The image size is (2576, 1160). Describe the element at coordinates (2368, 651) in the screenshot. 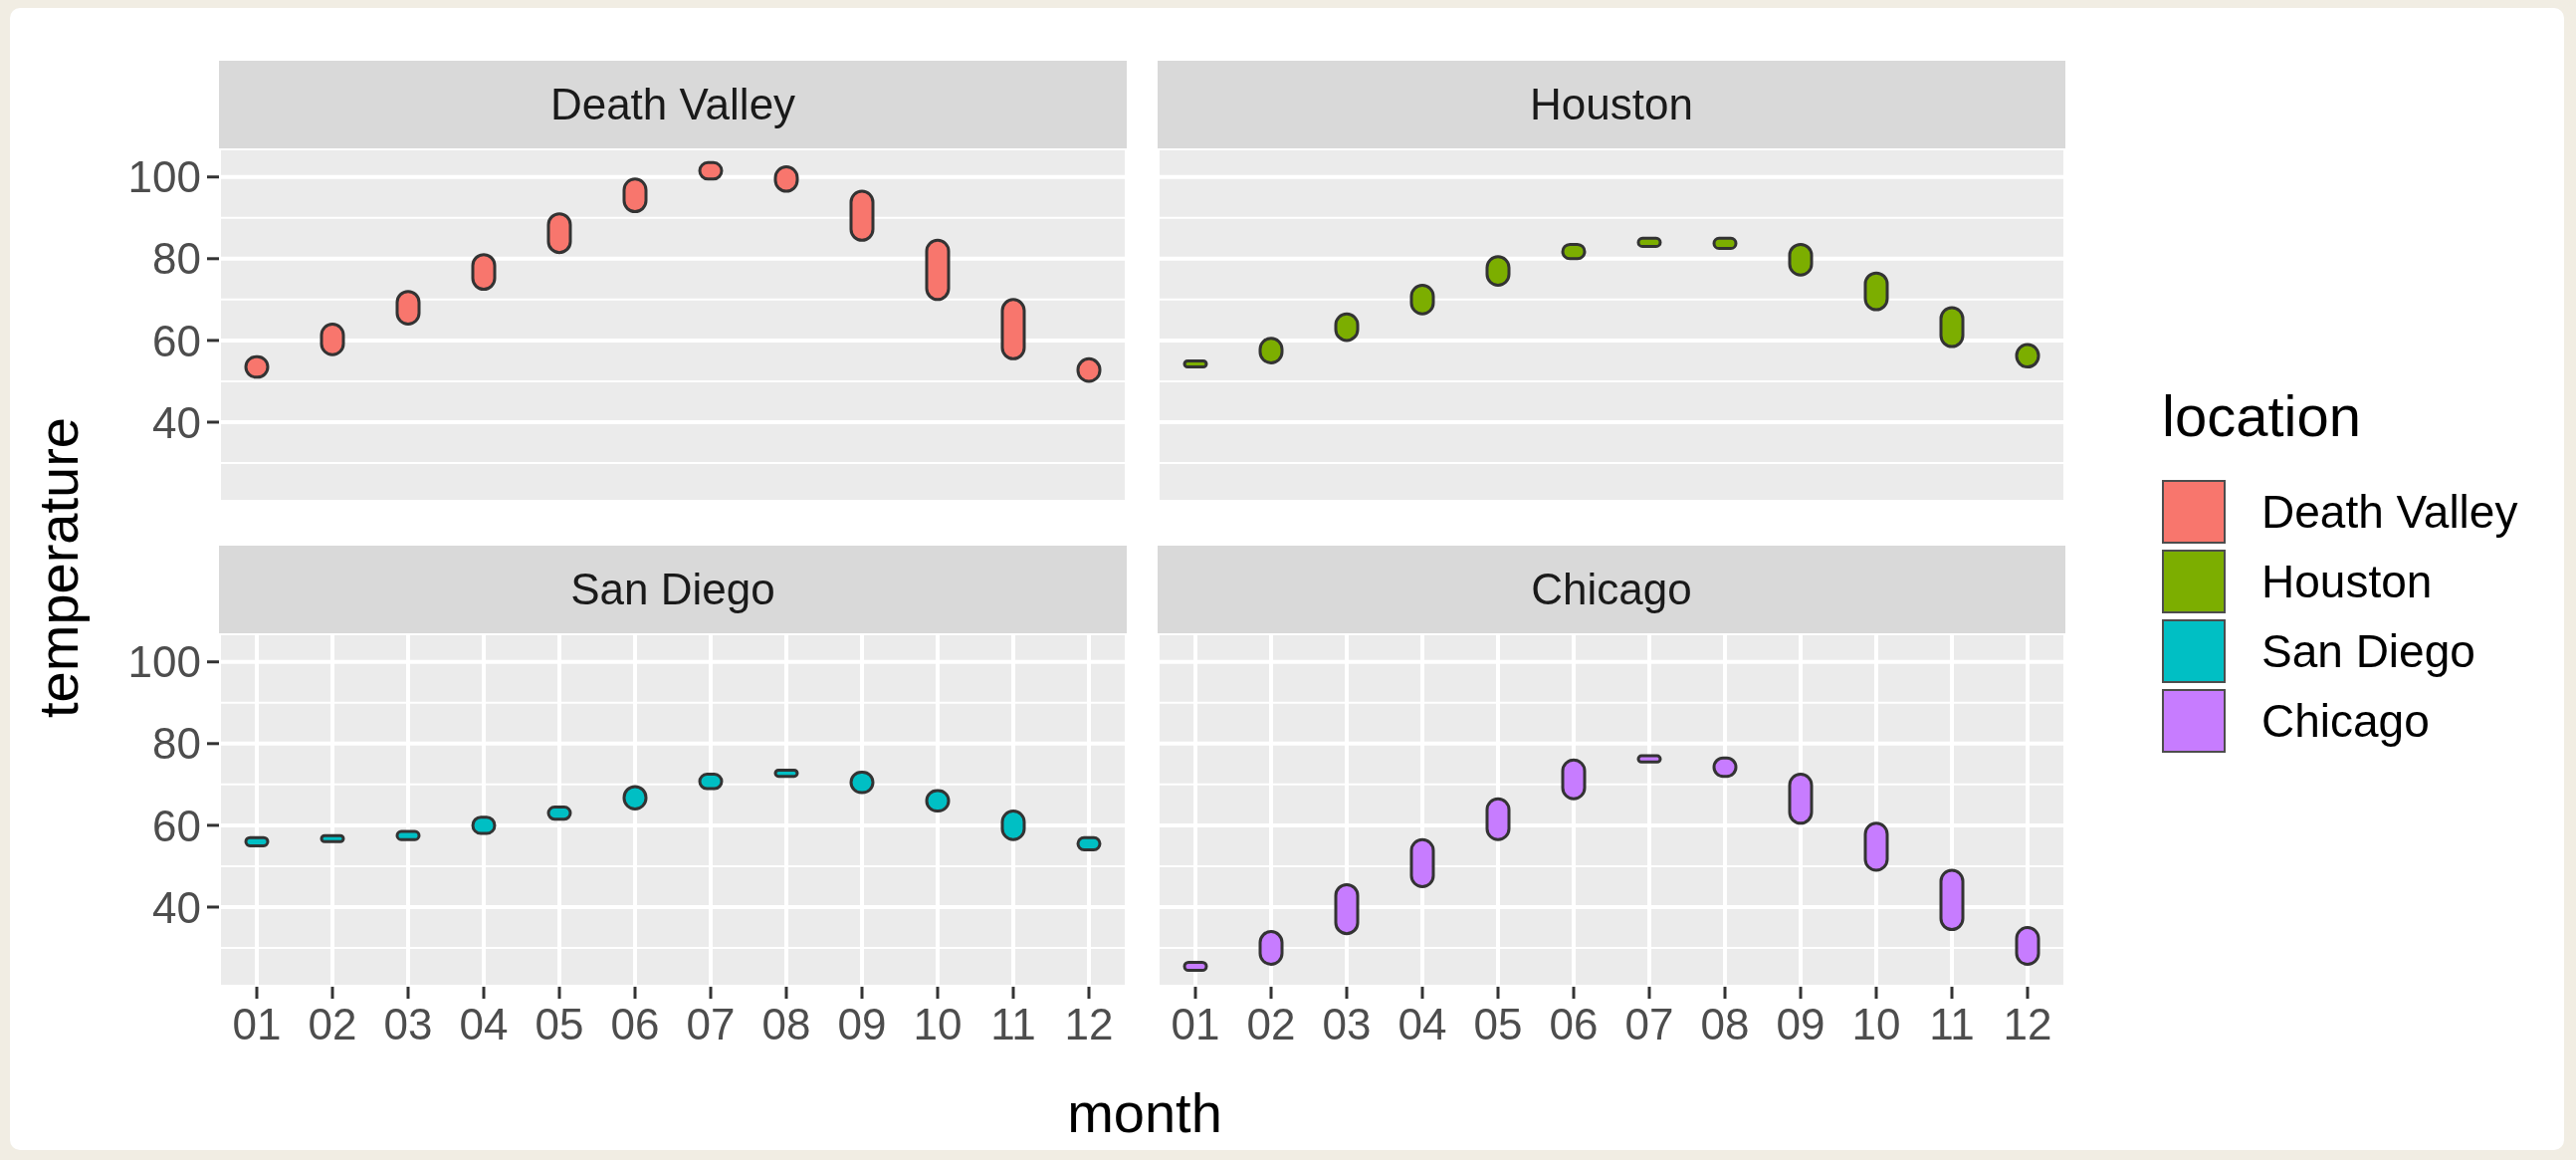

I see `legend-label: San Diego` at that location.